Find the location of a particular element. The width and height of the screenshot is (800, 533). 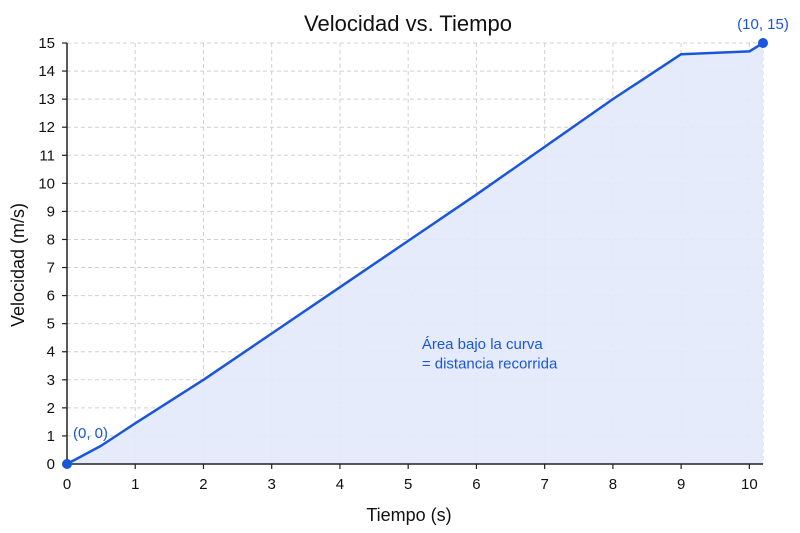

y-tick-label: 3 is located at coordinates (51, 380).